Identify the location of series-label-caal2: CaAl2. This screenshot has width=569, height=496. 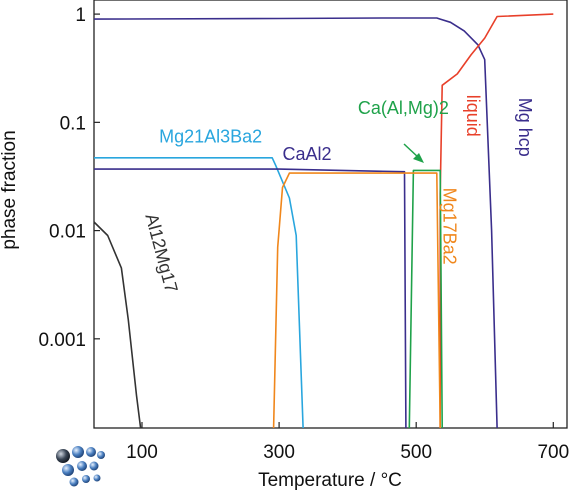
(307, 154).